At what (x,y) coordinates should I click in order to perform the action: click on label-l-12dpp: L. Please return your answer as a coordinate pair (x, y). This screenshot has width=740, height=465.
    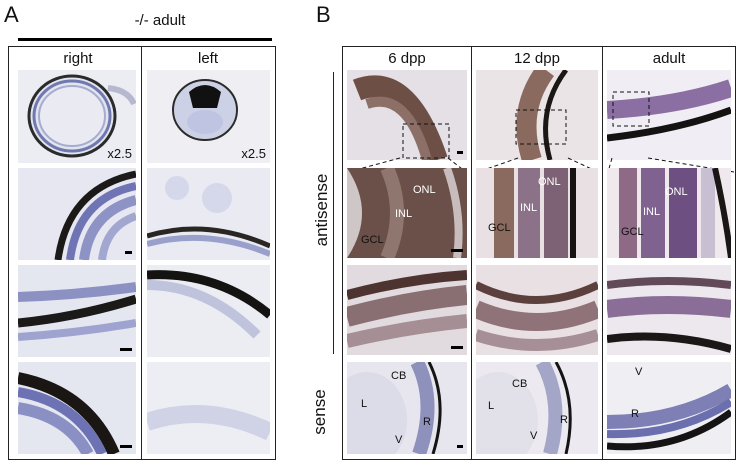
    Looking at the image, I should click on (491, 406).